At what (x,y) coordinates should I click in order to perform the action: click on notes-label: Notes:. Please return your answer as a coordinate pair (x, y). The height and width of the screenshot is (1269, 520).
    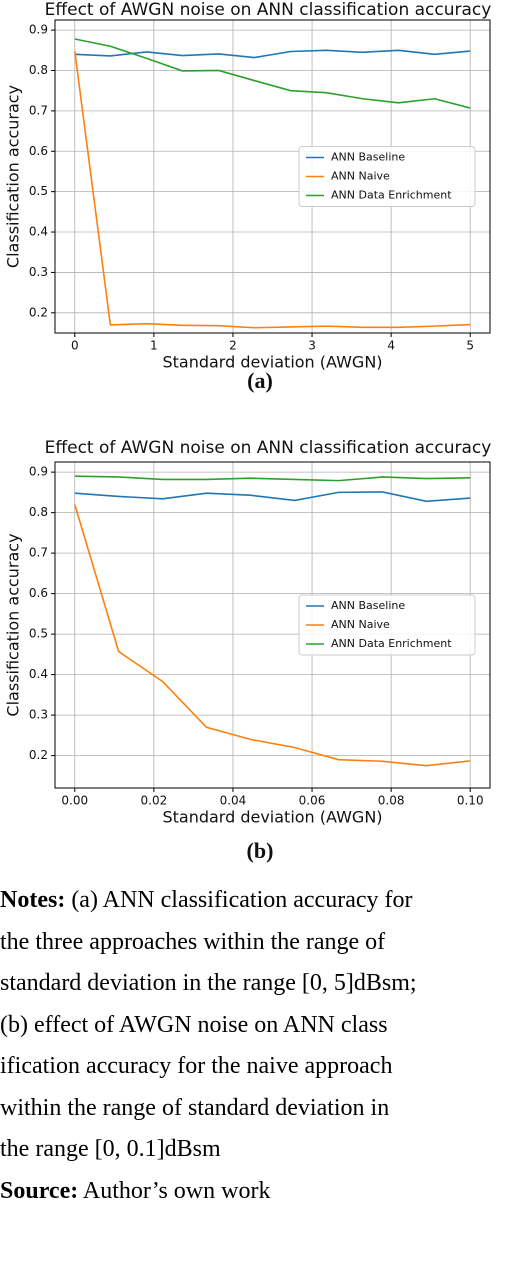
    Looking at the image, I should click on (33, 900).